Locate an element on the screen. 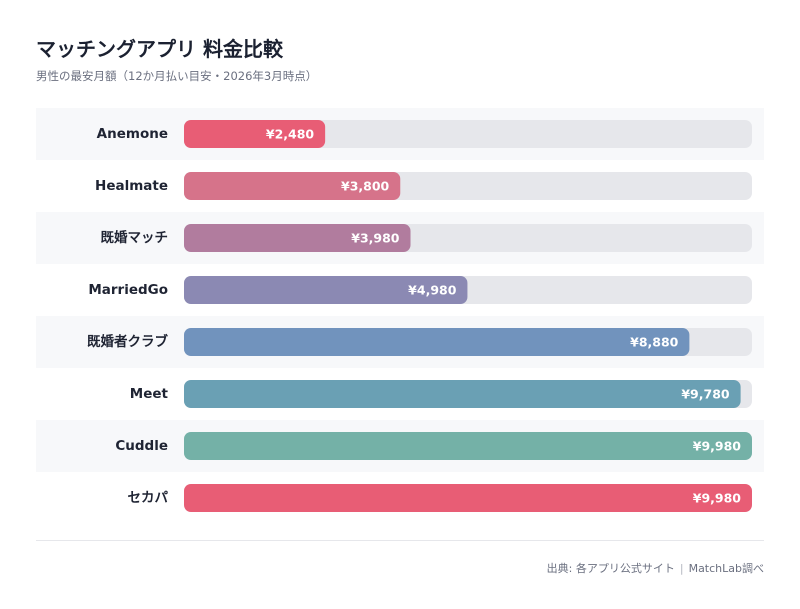 The image size is (800, 609). category-label: セカパ is located at coordinates (148, 498).